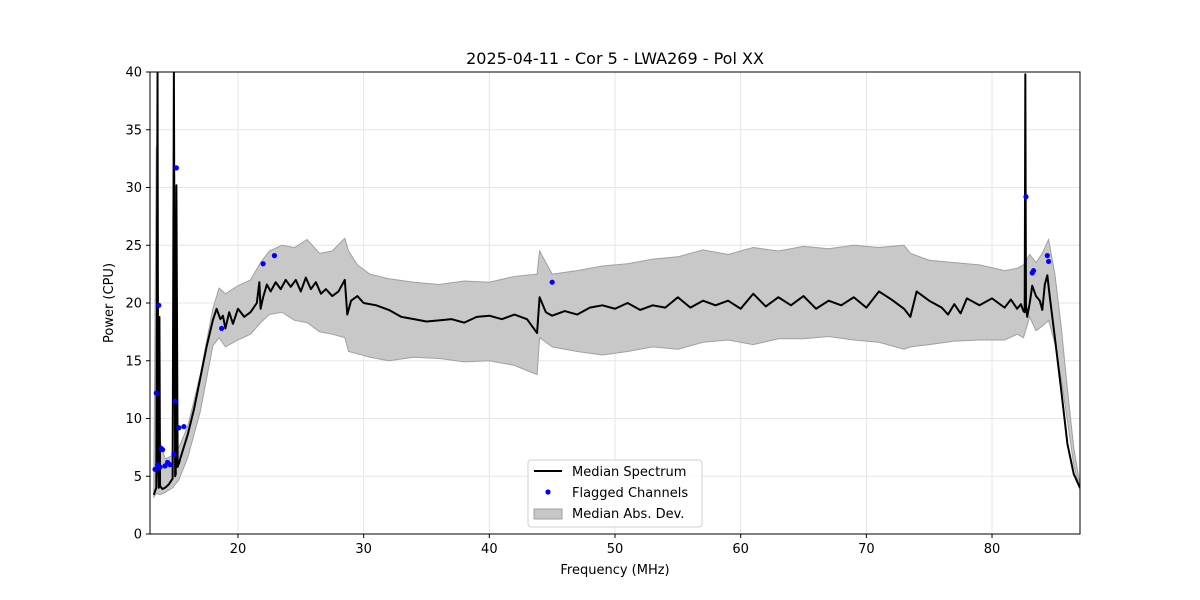 The width and height of the screenshot is (1200, 600). Describe the element at coordinates (740, 549) in the screenshot. I see `x-tick-label: 60` at that location.